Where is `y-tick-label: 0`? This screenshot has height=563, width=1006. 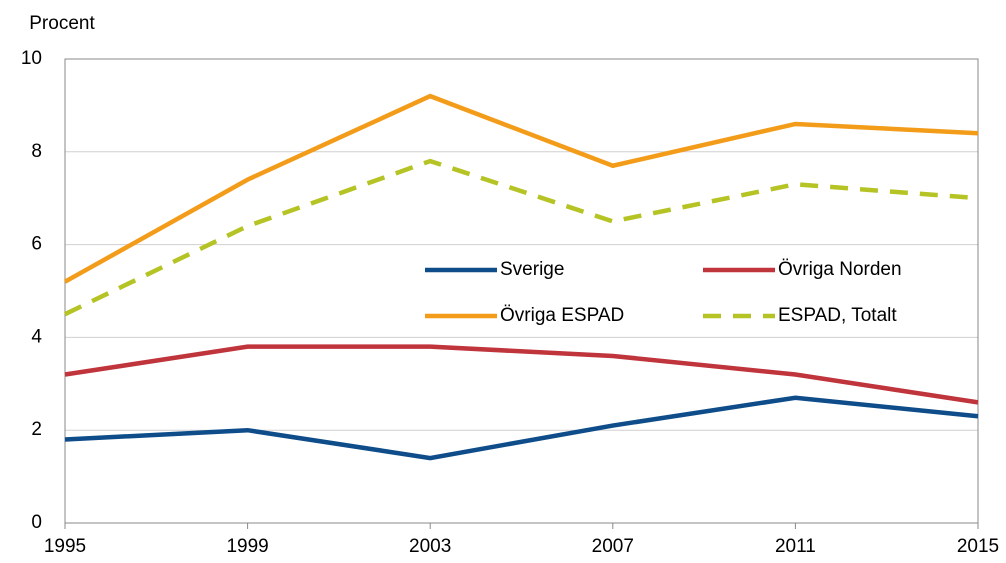
y-tick-label: 0 is located at coordinates (36, 522).